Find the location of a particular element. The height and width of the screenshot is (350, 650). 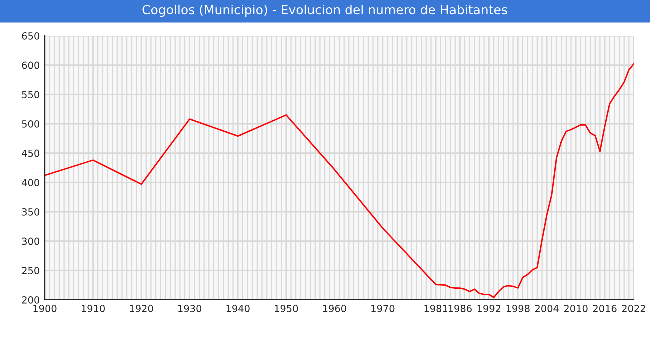

y-tick-label: 300 is located at coordinates (31, 242).